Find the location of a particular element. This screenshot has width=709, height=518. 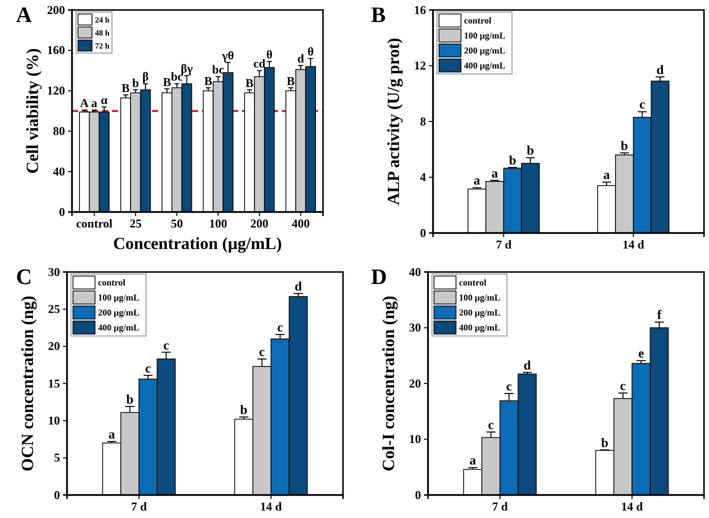

legend-label: 48 h is located at coordinates (102, 33).